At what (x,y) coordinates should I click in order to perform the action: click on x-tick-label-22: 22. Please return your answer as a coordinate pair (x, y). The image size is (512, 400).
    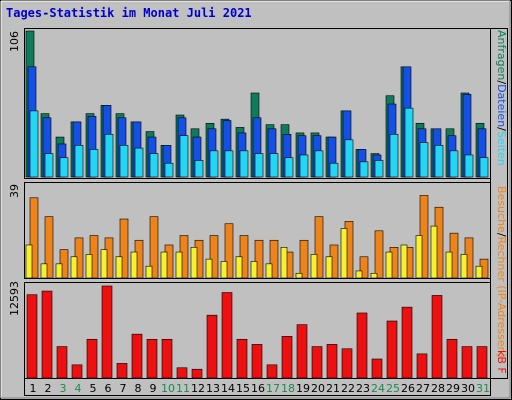
    Looking at the image, I should click on (348, 388).